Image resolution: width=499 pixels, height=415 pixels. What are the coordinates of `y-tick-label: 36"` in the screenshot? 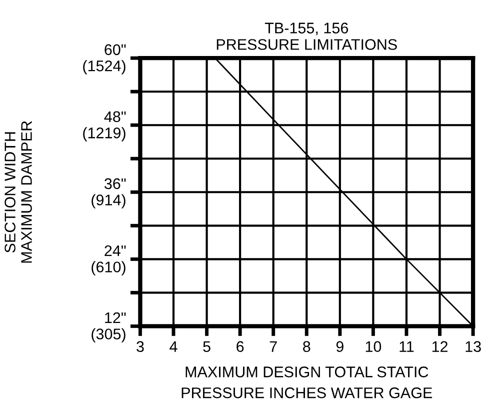 It's located at (115, 184).